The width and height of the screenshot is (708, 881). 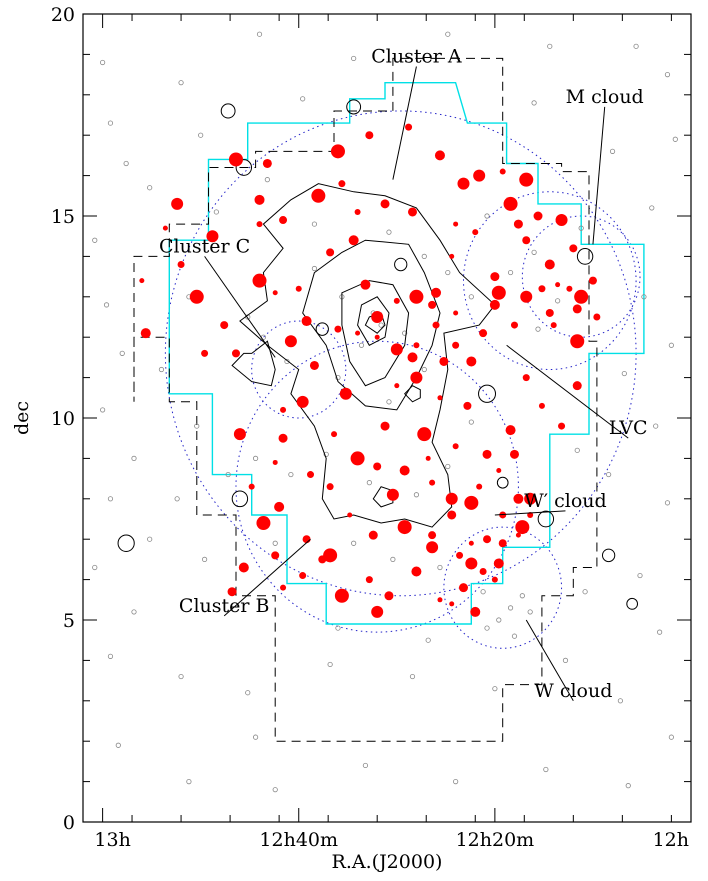 What do you see at coordinates (565, 501) in the screenshot?
I see `annotation-label: W′ cloud` at bounding box center [565, 501].